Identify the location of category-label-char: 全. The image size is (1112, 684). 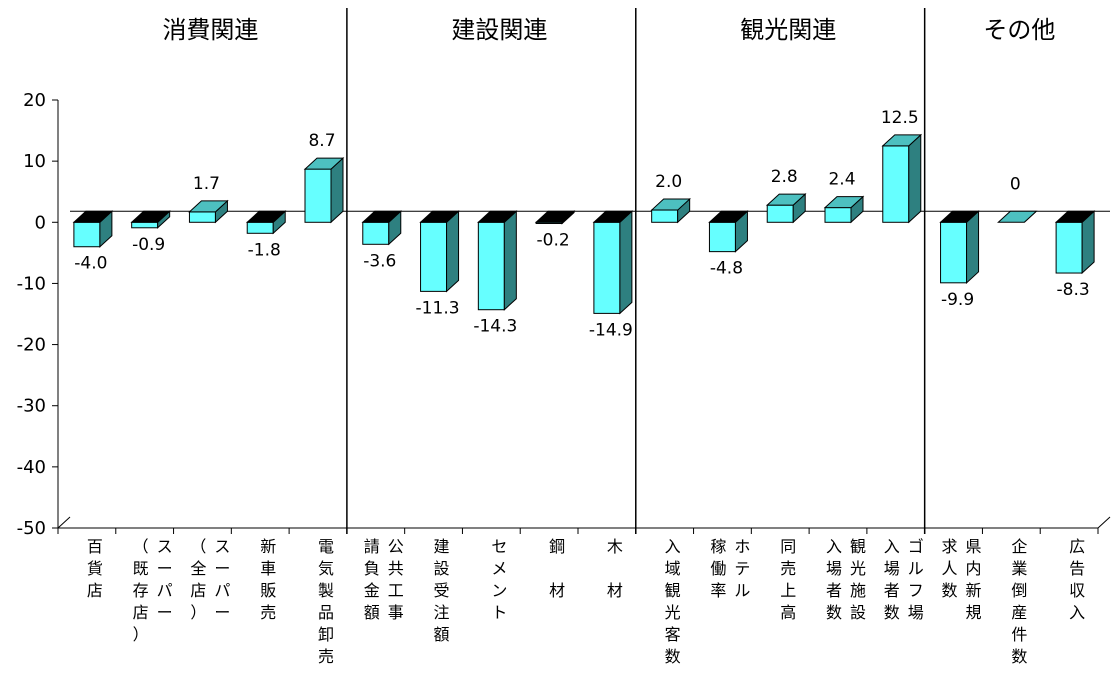
(198, 568).